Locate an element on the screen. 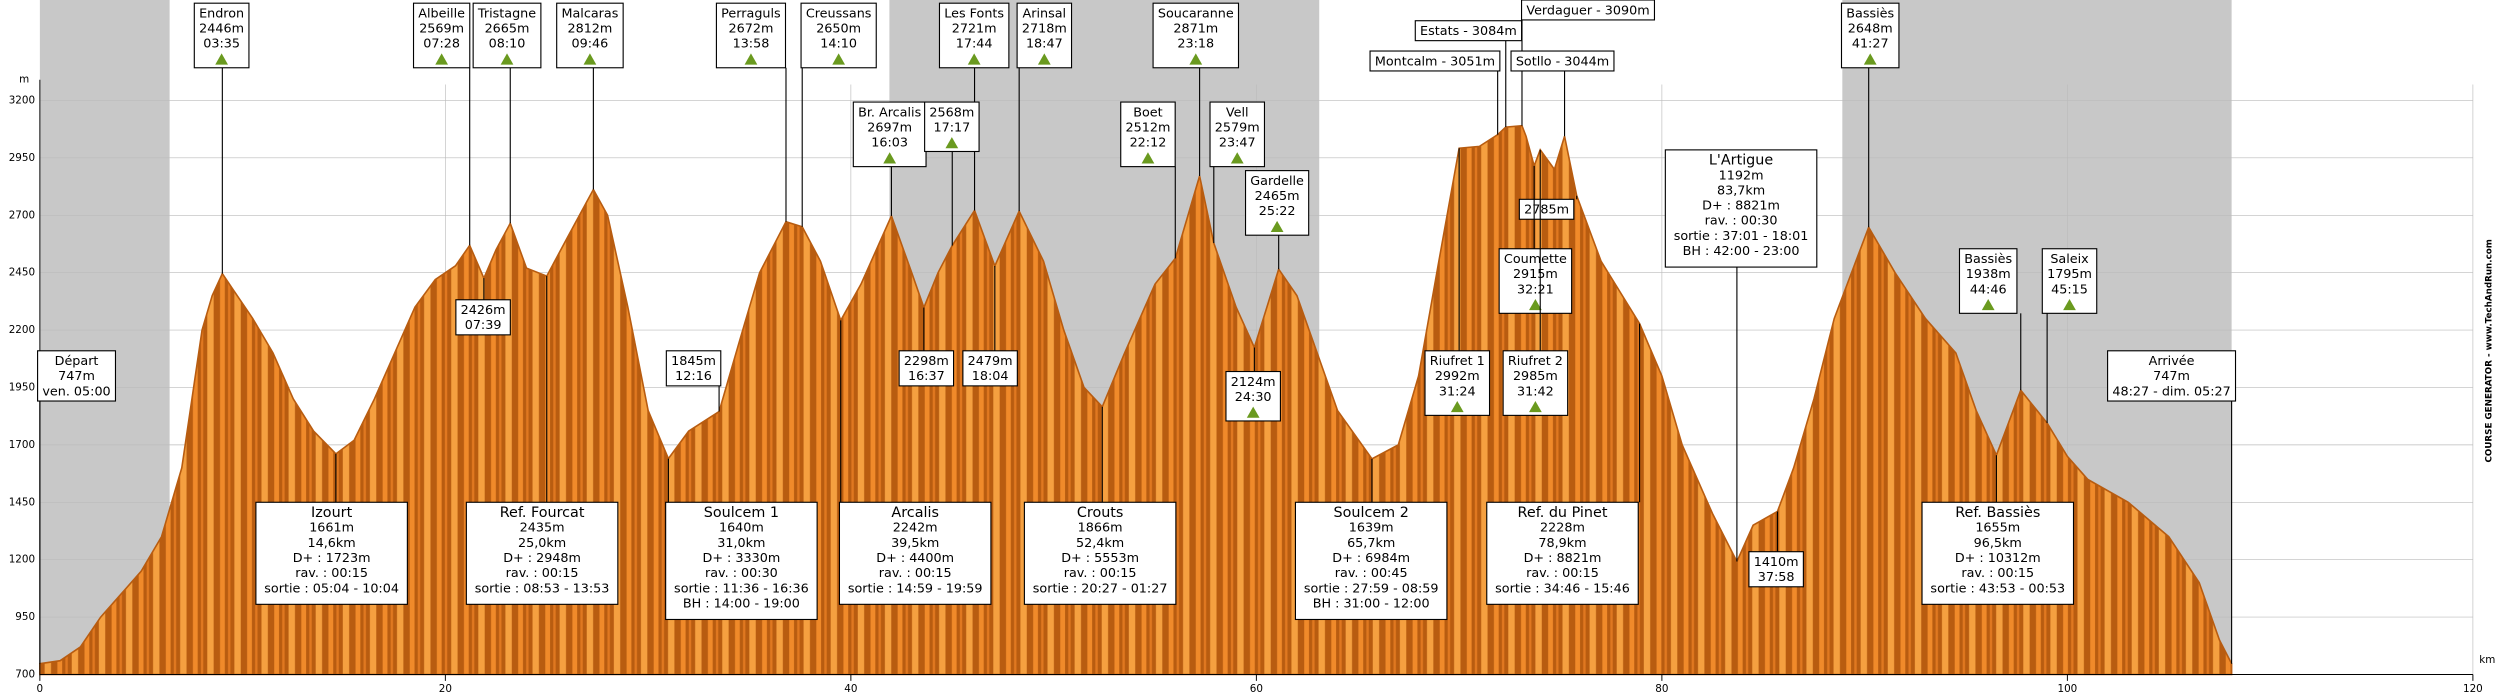 The image size is (2500, 700). annotation-text: 747m is located at coordinates (2171, 376).